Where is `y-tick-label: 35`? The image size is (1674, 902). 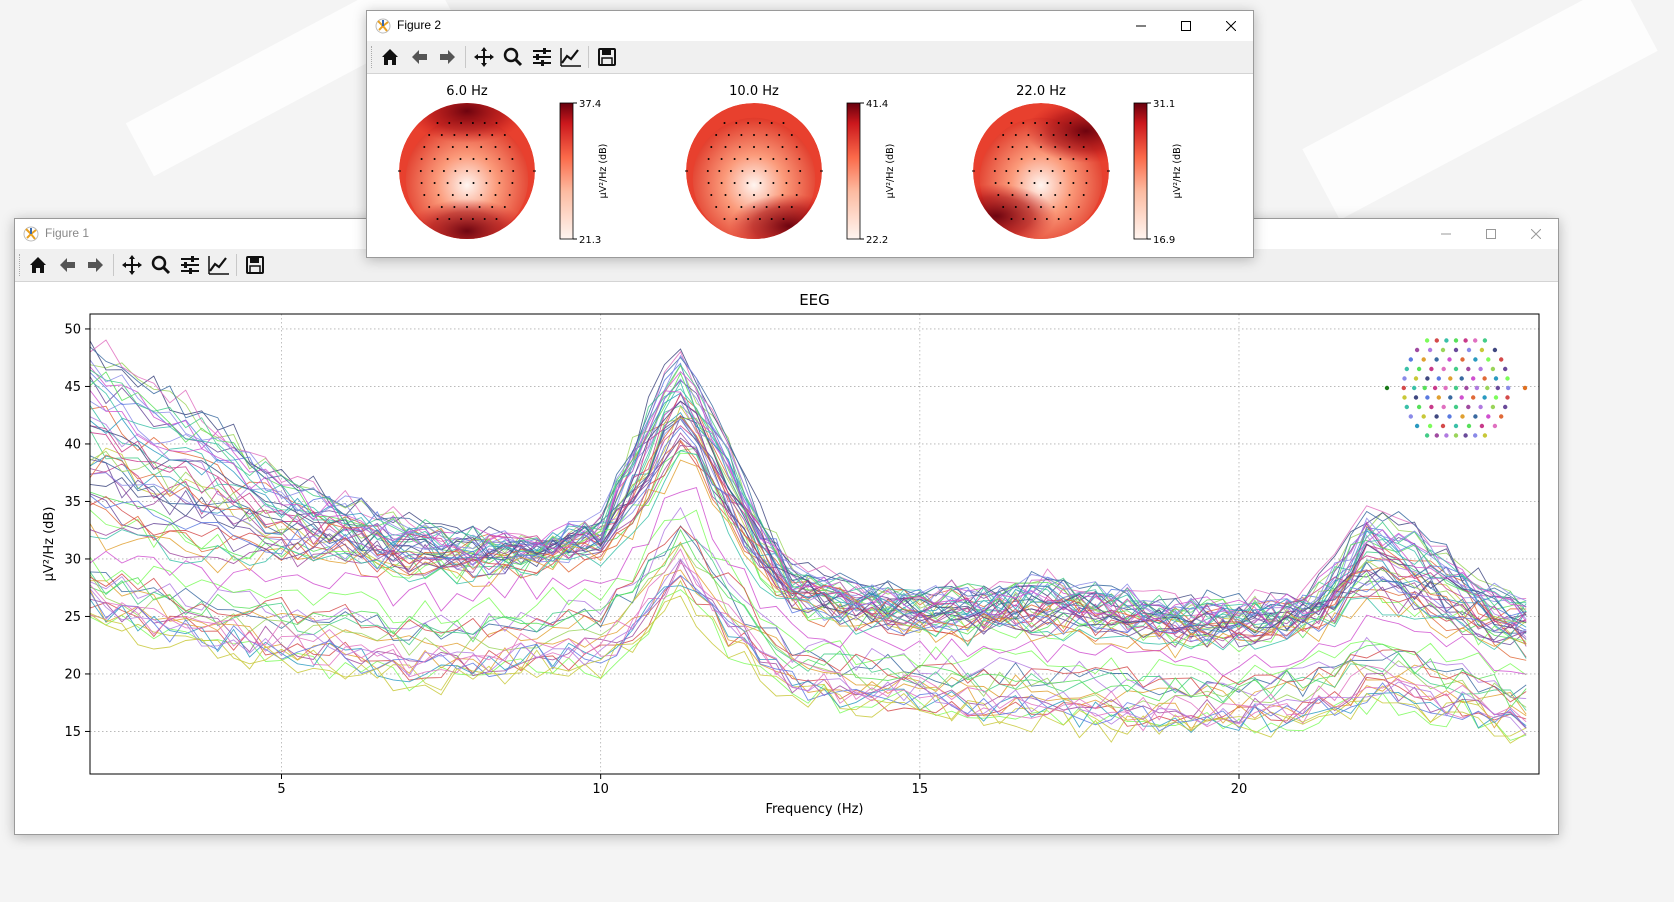 y-tick-label: 35 is located at coordinates (72, 502).